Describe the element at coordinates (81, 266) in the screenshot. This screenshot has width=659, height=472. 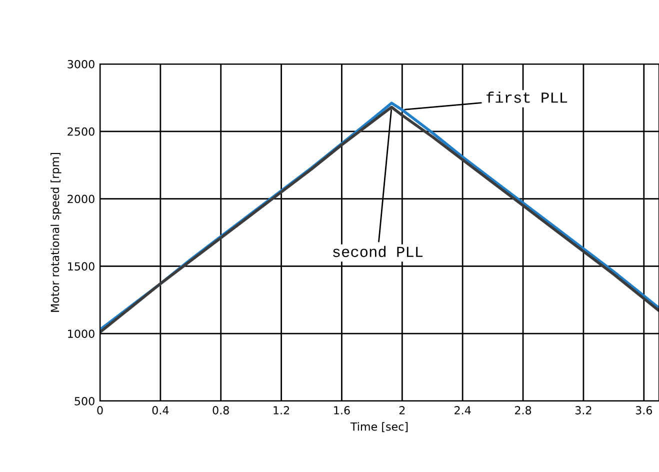
I see `y-tick-label: 1500` at that location.